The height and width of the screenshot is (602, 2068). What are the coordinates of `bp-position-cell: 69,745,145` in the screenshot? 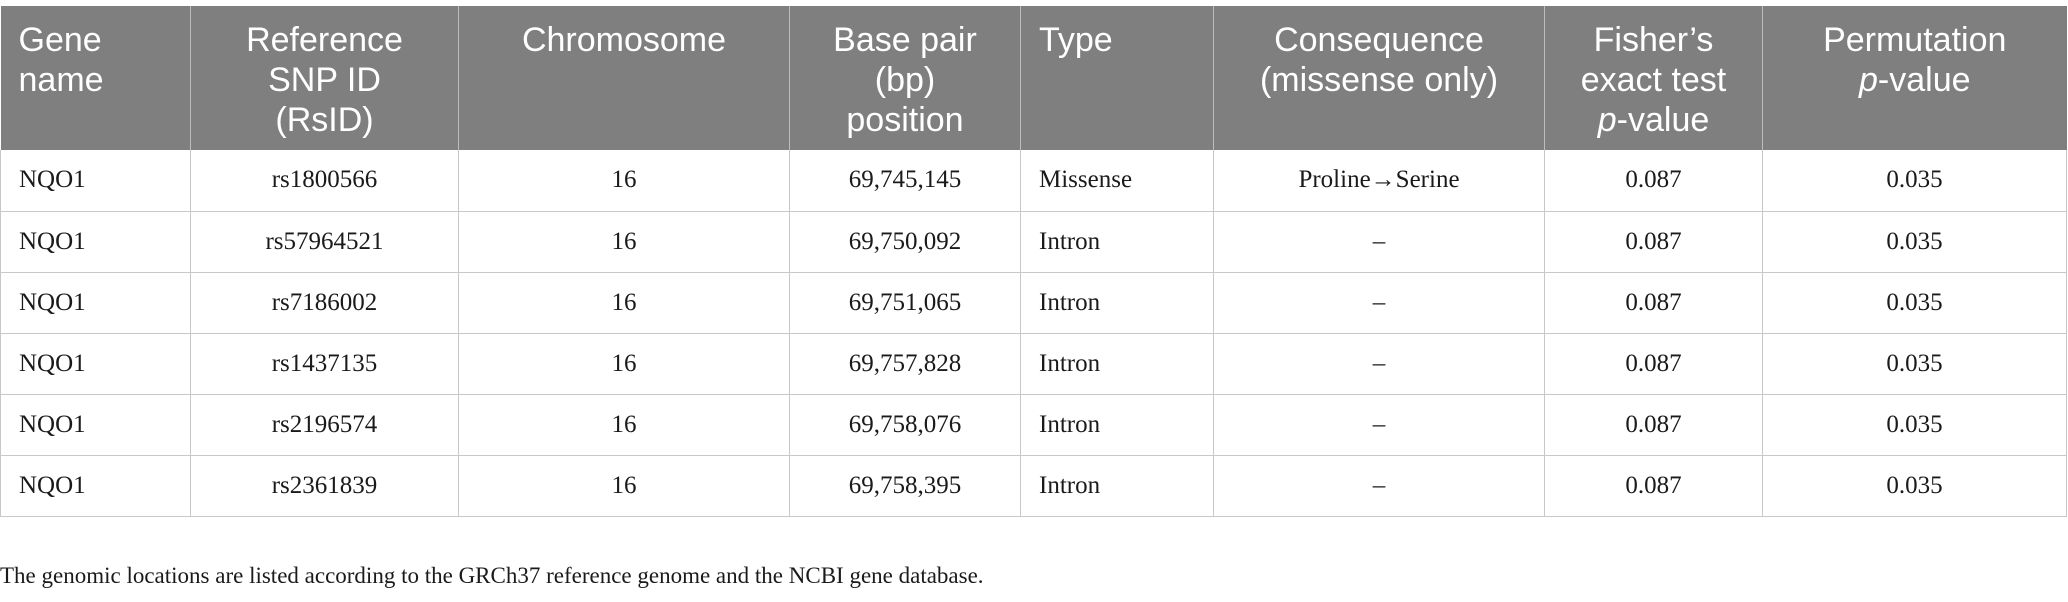 It's located at (905, 181).